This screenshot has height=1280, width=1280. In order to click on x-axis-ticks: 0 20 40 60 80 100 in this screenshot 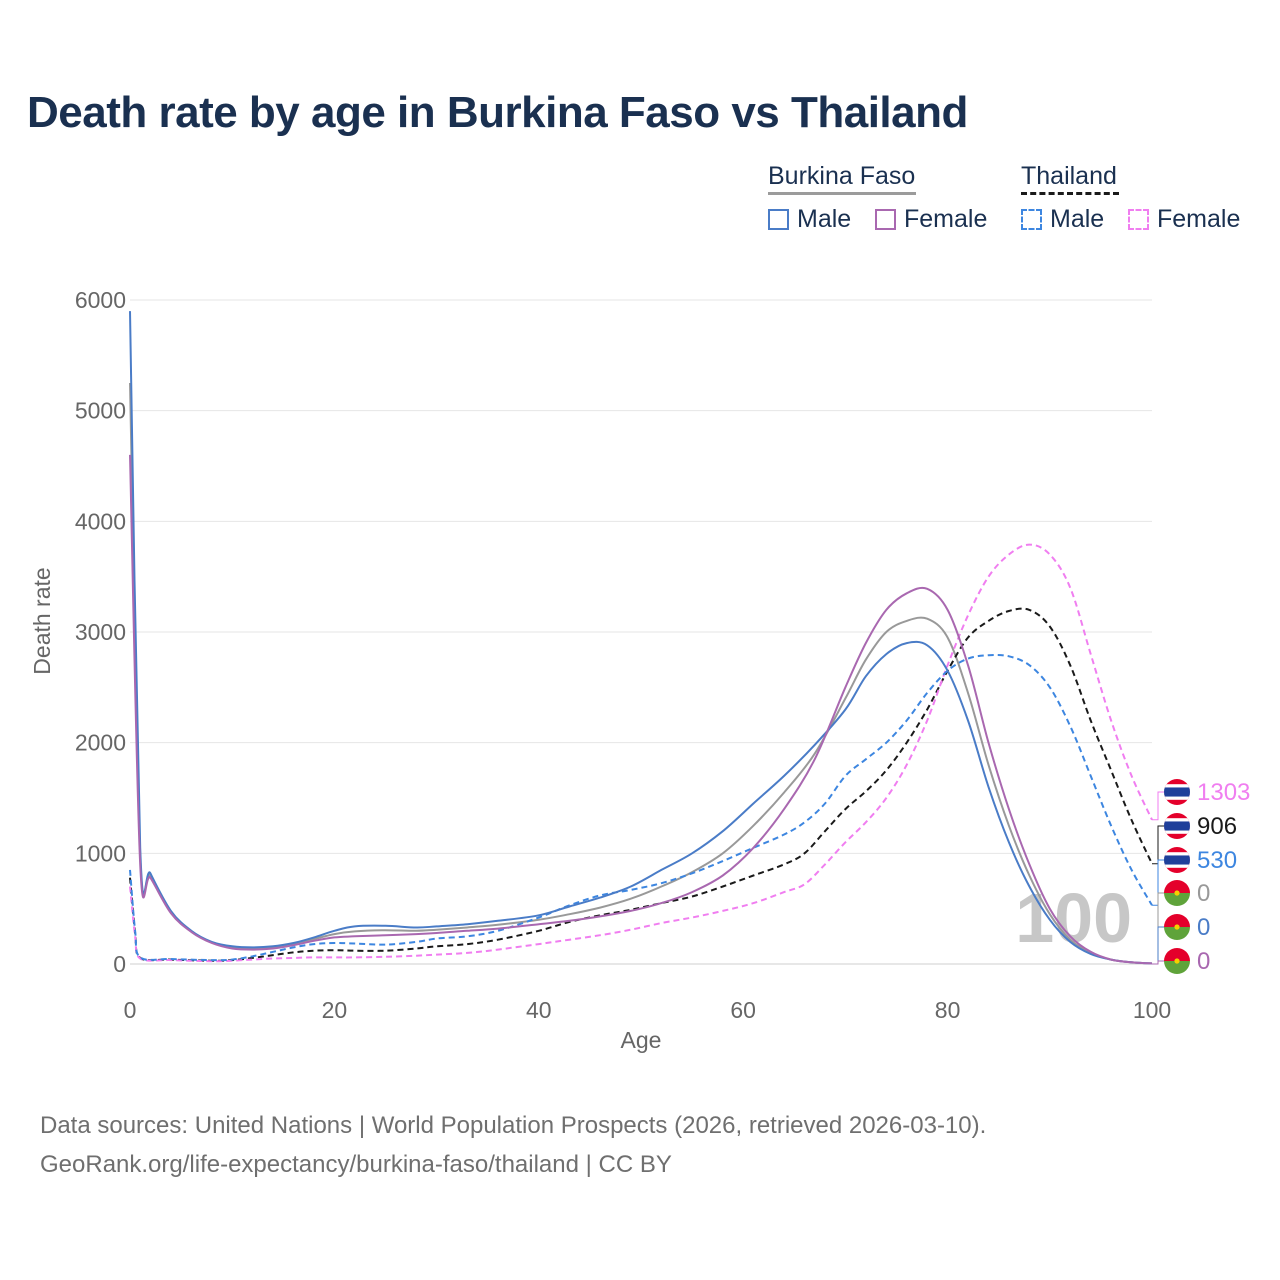, I will do `click(648, 1010)`.